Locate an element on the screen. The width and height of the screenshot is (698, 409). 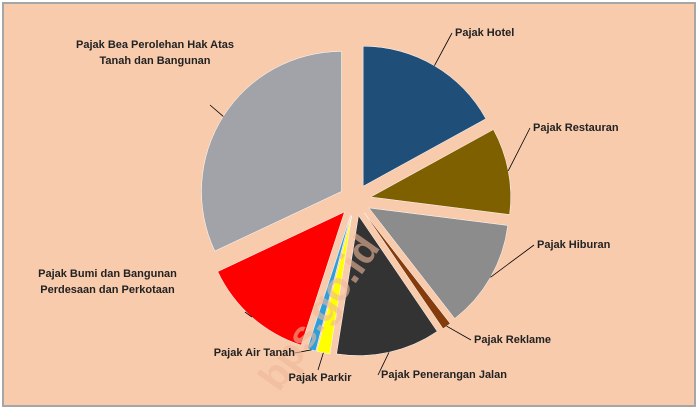
slice-label: Pajak Parkir is located at coordinates (320, 378).